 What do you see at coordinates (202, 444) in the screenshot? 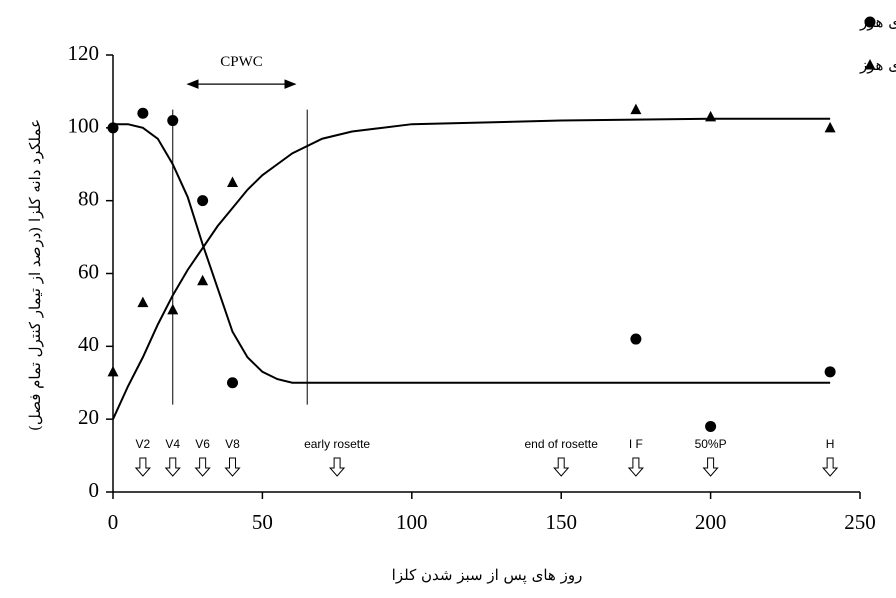
I see `stage-label: V6` at bounding box center [202, 444].